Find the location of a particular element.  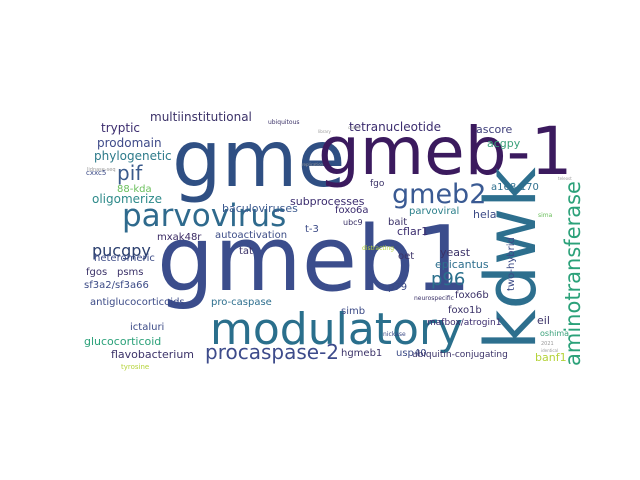

cloud-word: two-hybrid is located at coordinates (511, 264).